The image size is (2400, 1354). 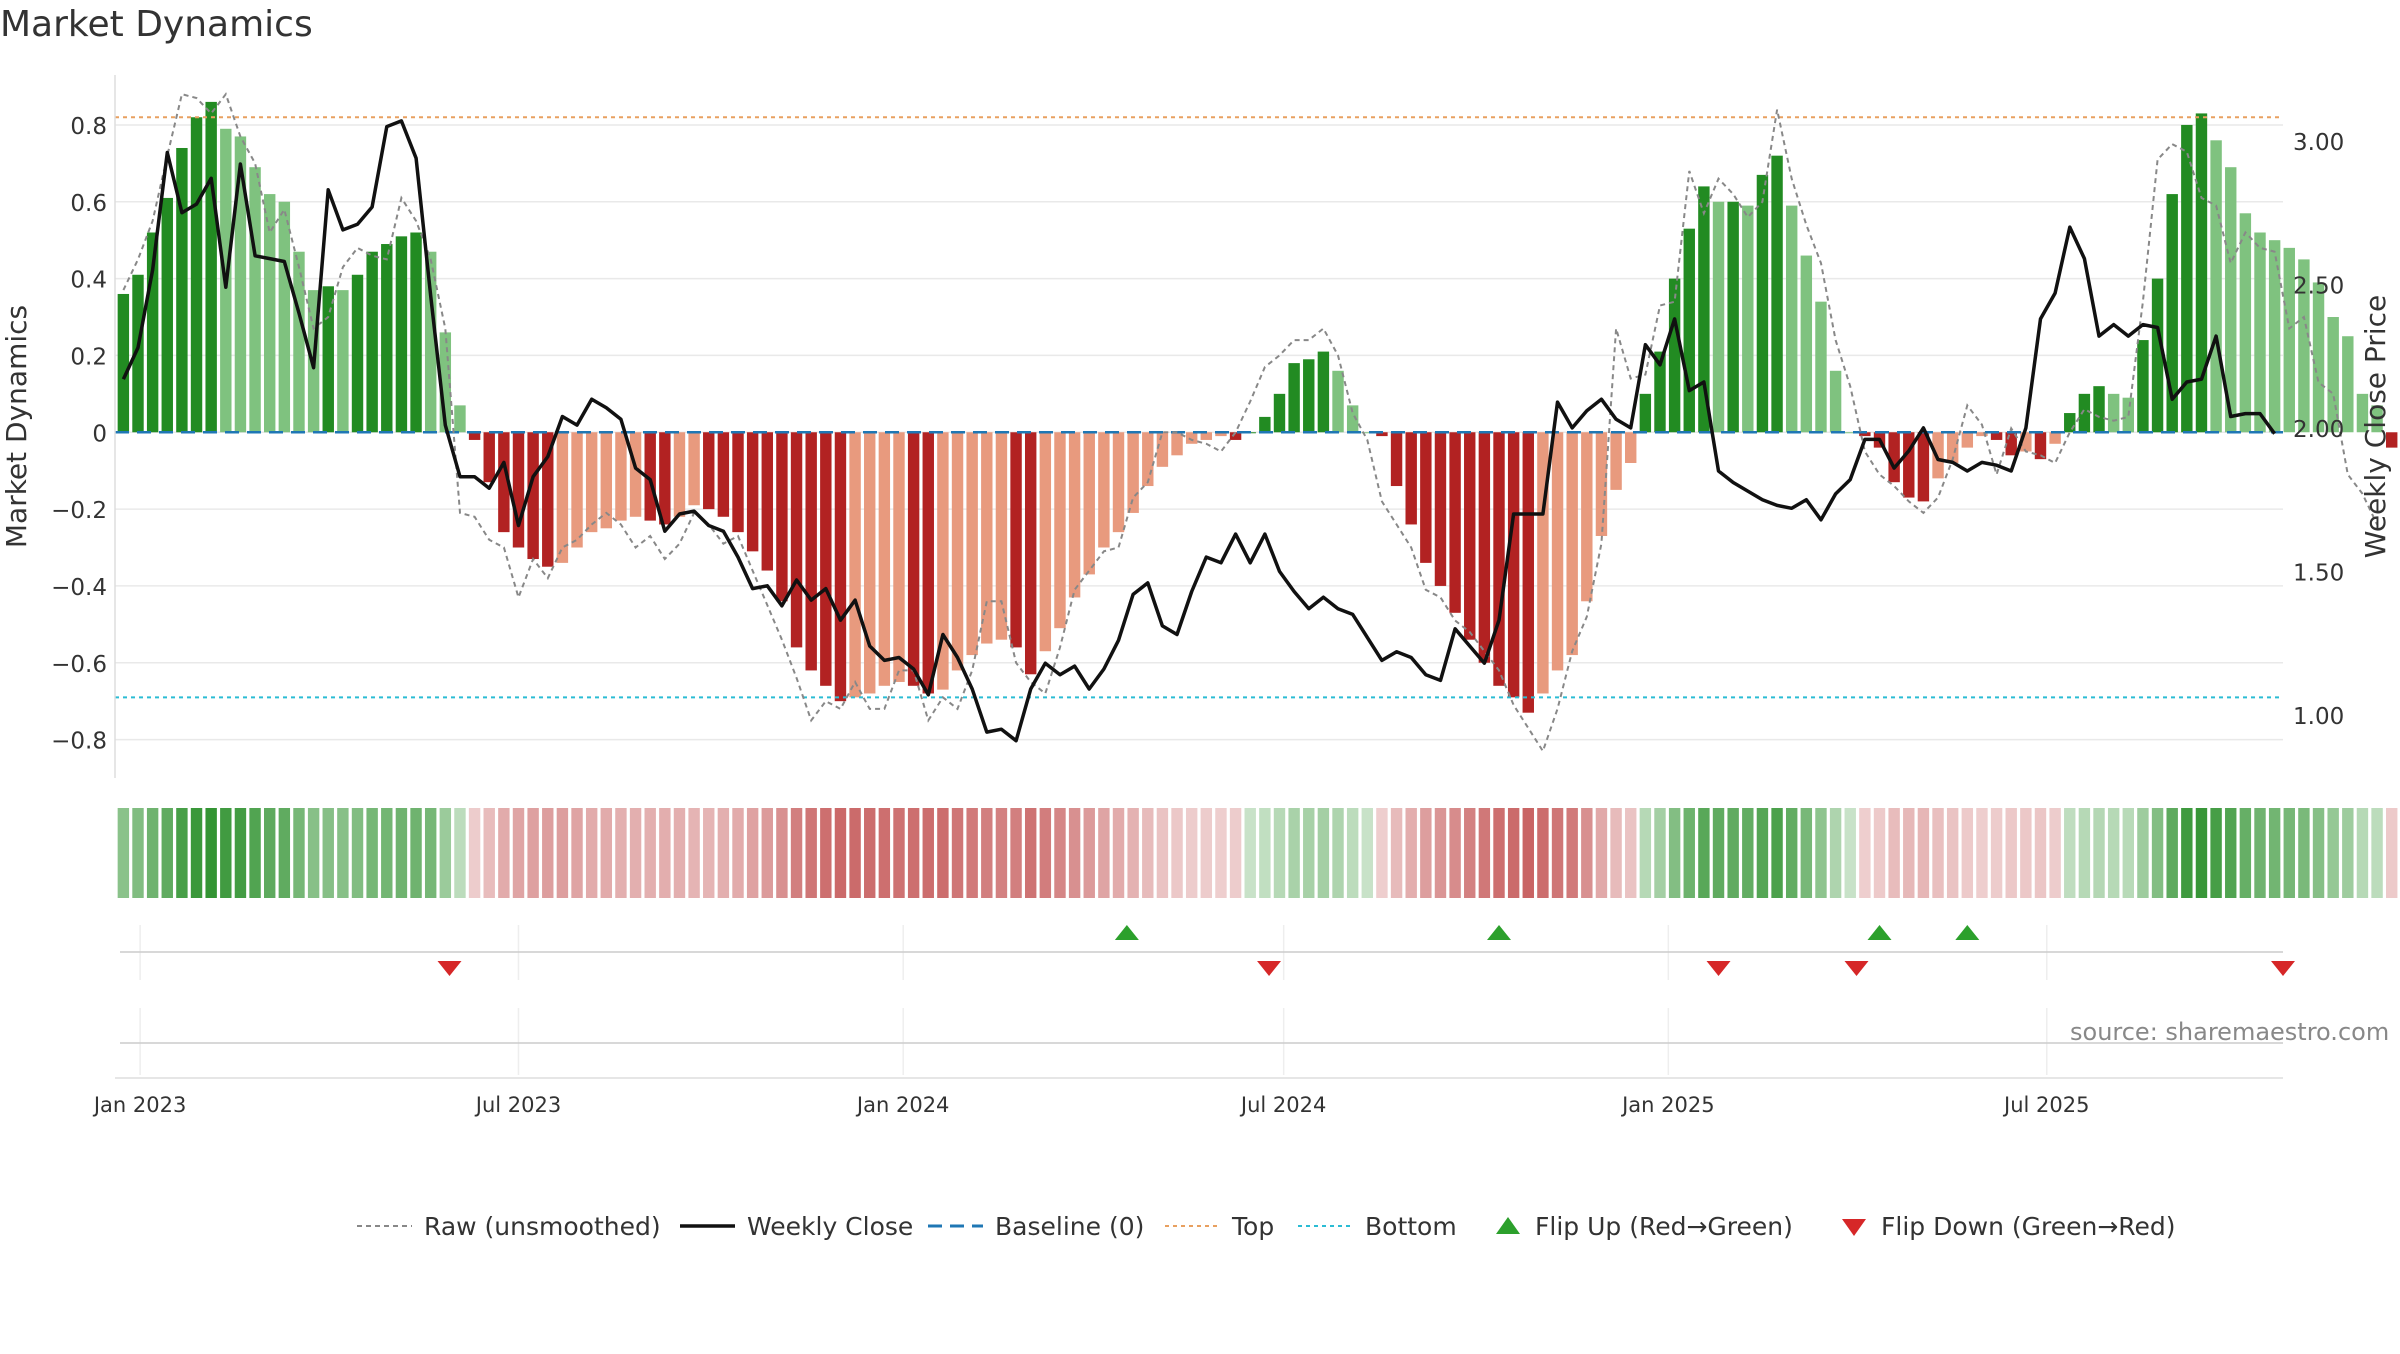 I want to click on left-tick-label: 0.6, so click(x=88, y=204).